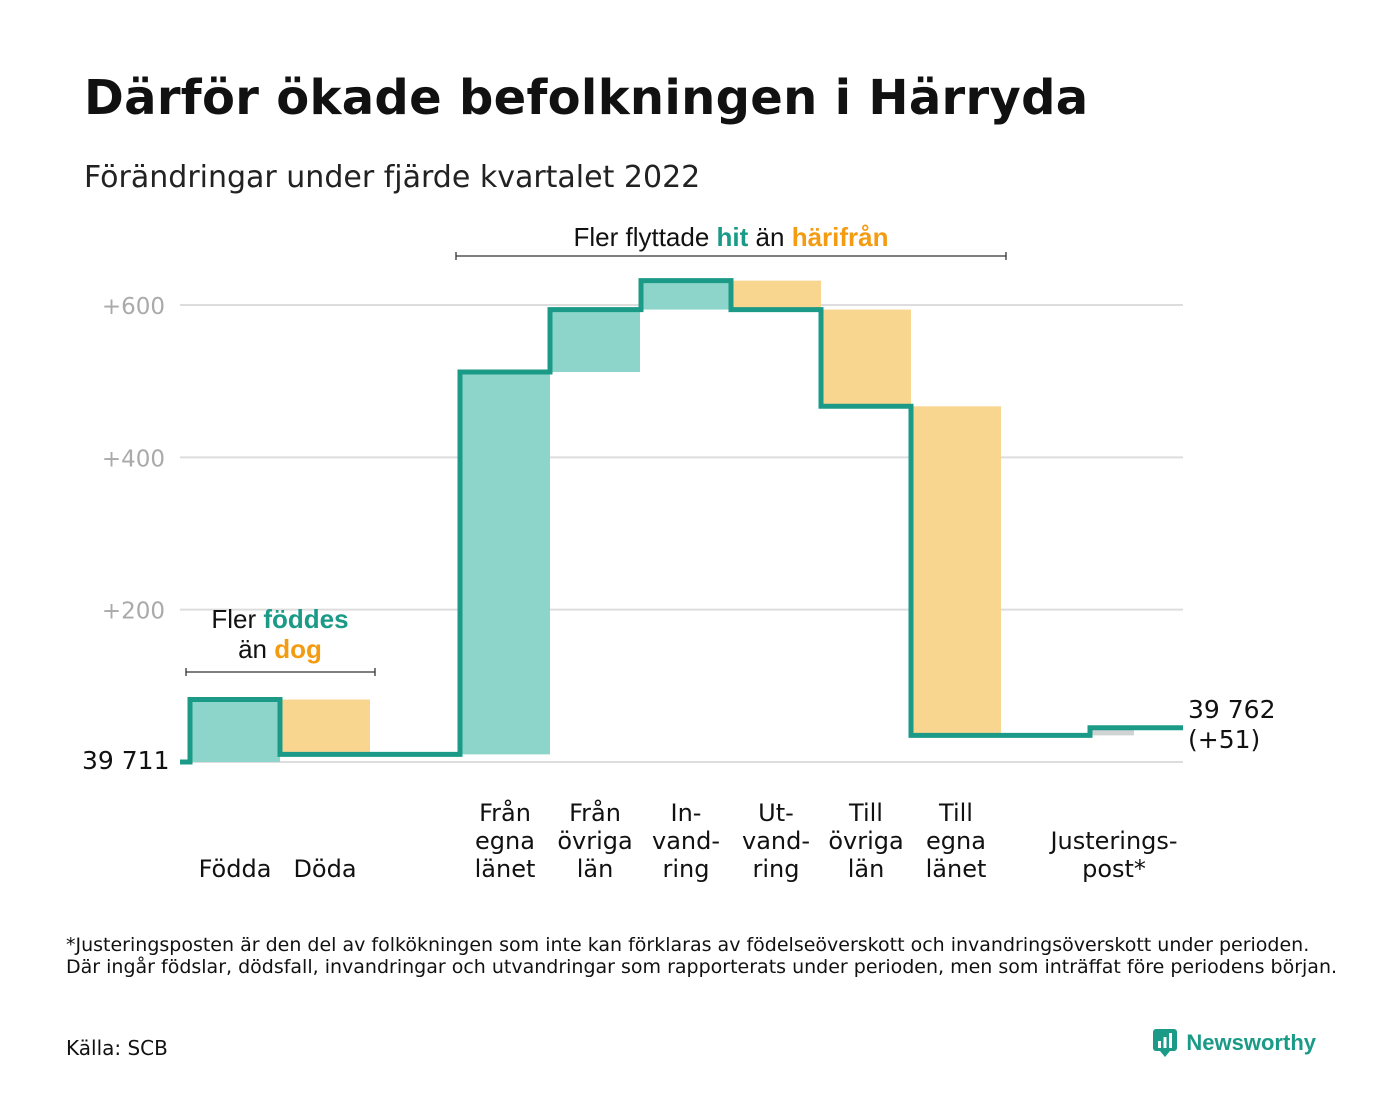 Image resolution: width=1400 pixels, height=1120 pixels. I want to click on y-tick-label: +600, so click(133, 307).